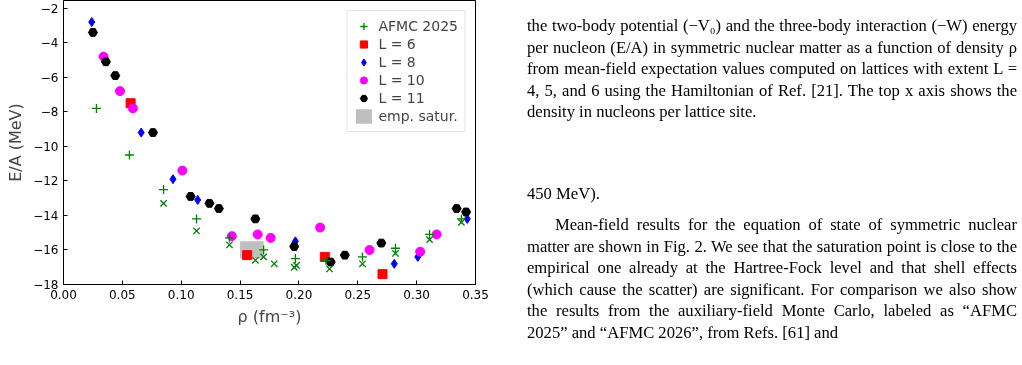 The width and height of the screenshot is (1022, 365). Describe the element at coordinates (418, 26) in the screenshot. I see `legend-label: AFMC 2025` at that location.